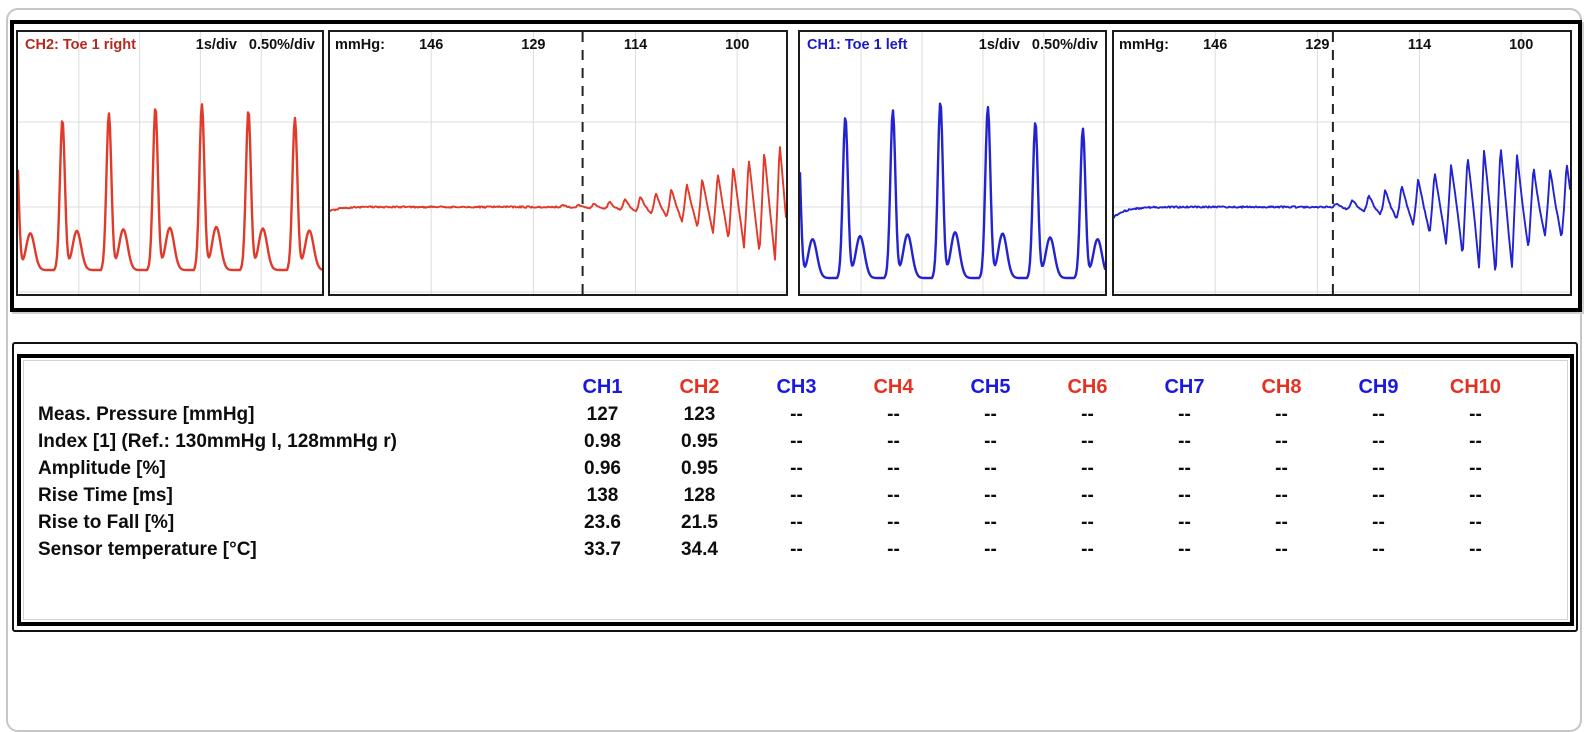 The width and height of the screenshot is (1586, 732). I want to click on channel-header: CH9, so click(1378, 387).